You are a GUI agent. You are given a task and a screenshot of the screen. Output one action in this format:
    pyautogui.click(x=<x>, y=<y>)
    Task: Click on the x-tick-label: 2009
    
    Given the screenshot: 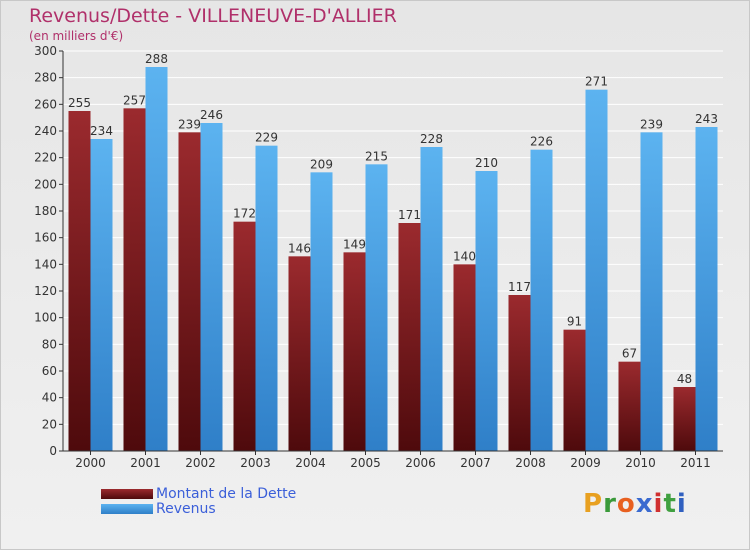 What is the action you would take?
    pyautogui.click(x=585, y=463)
    